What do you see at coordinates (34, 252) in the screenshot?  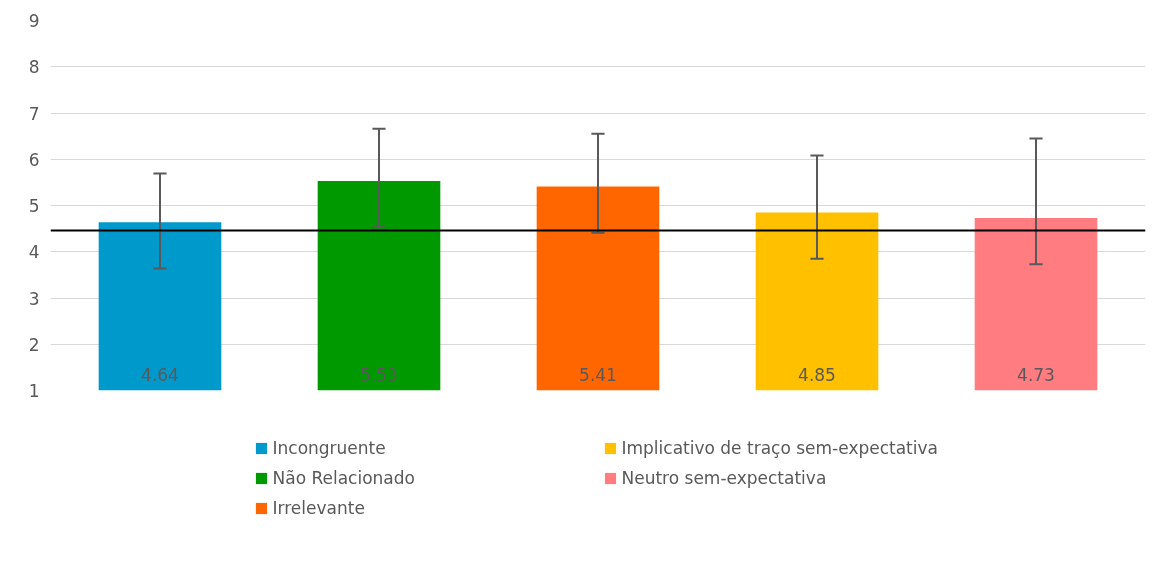 I see `y-tick-label: 4` at bounding box center [34, 252].